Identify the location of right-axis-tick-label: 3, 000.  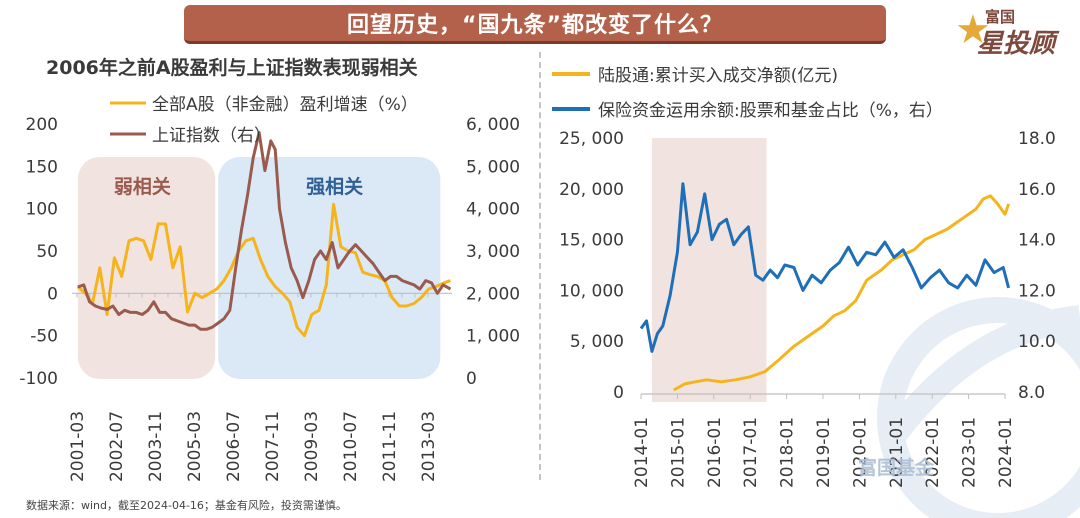
(493, 252).